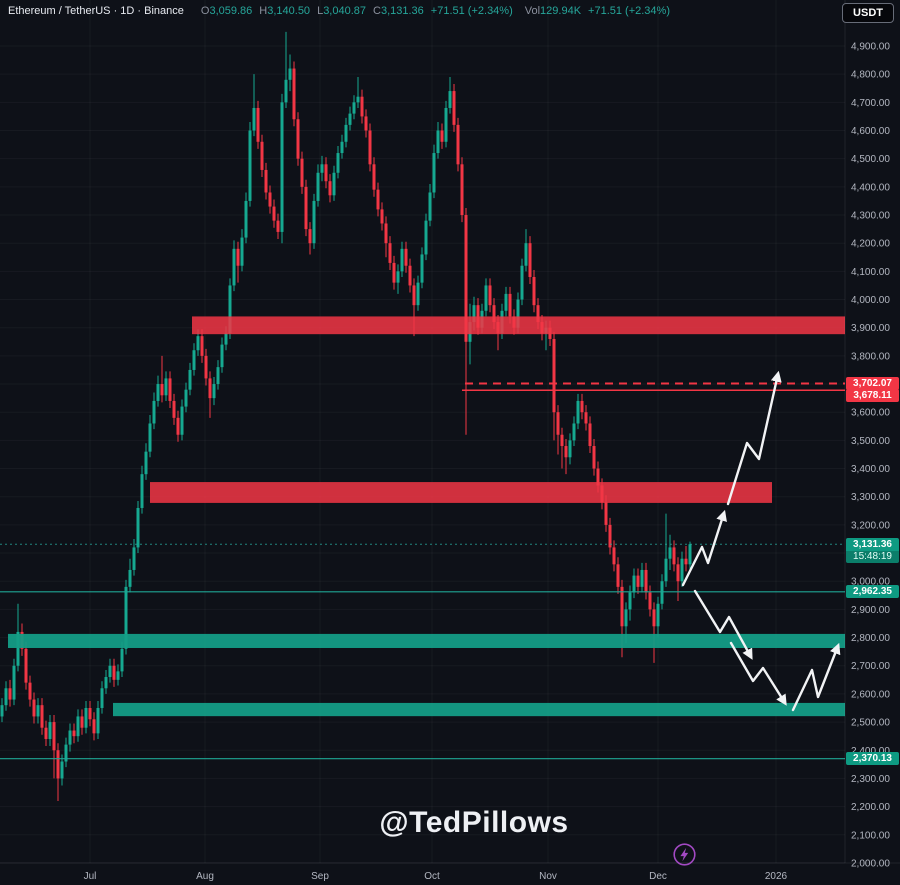  Describe the element at coordinates (96, 11) in the screenshot. I see `symbol-title: Ethereum / TetherUS · 1D · Binance` at that location.